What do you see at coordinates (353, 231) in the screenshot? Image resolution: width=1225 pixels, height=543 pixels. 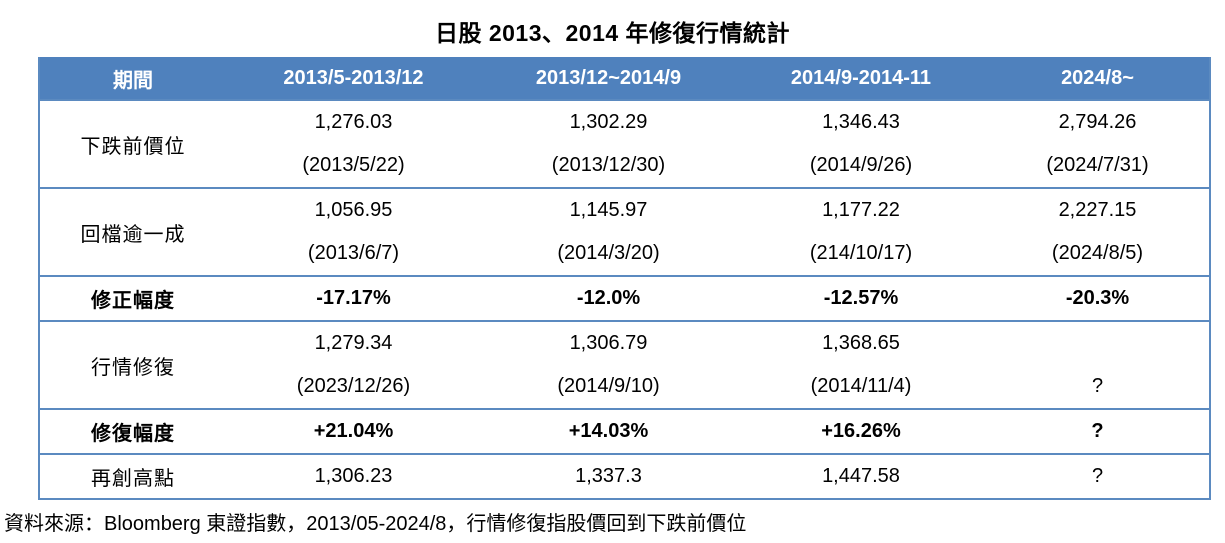 I see `table-cell: 1,056.95 (2013/6/7)` at bounding box center [353, 231].